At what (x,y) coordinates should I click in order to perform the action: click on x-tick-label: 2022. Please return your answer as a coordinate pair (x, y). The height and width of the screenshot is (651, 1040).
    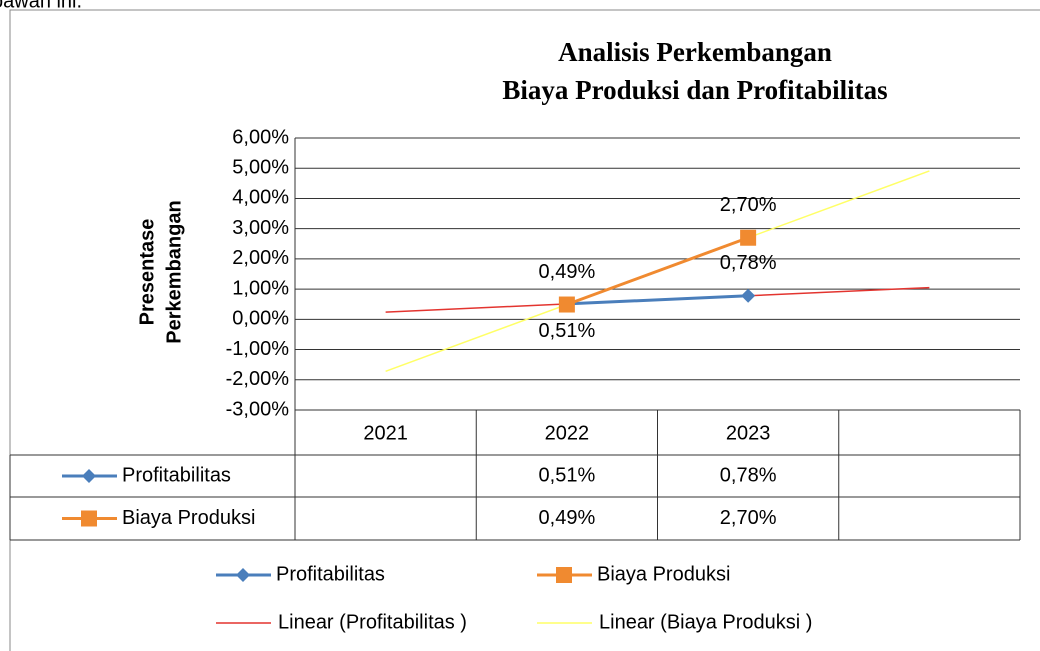
    Looking at the image, I should click on (567, 433).